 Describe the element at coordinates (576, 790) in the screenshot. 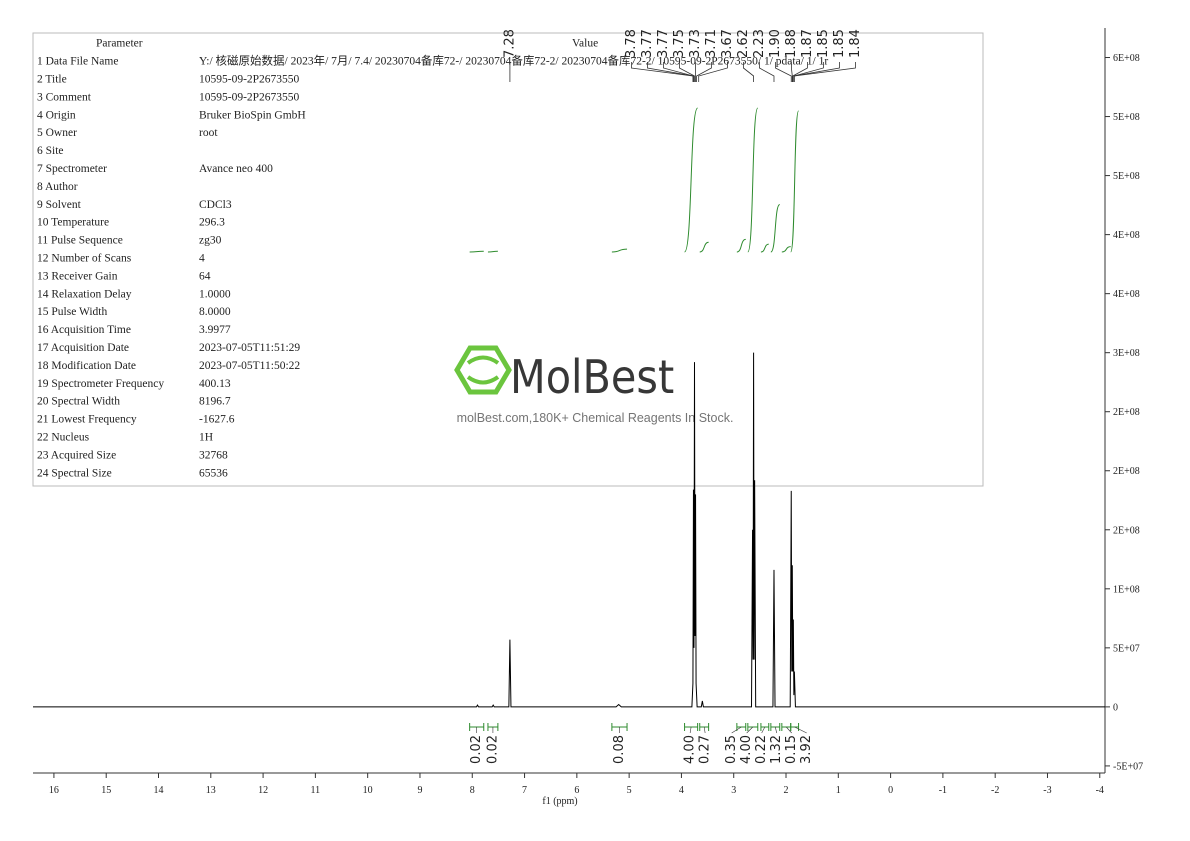

I see `x-tick-label: 6` at that location.